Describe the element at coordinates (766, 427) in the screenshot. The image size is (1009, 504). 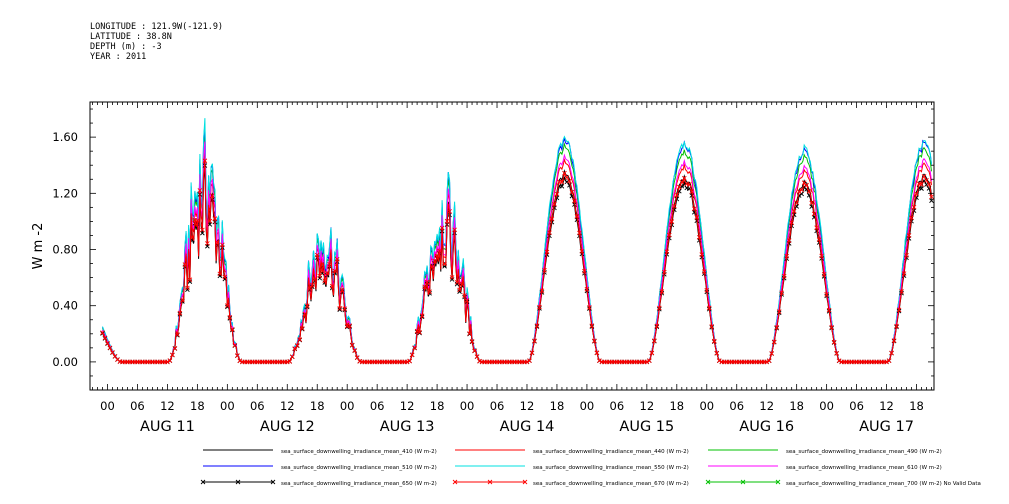
I see `x-day-label: AUG 16` at that location.